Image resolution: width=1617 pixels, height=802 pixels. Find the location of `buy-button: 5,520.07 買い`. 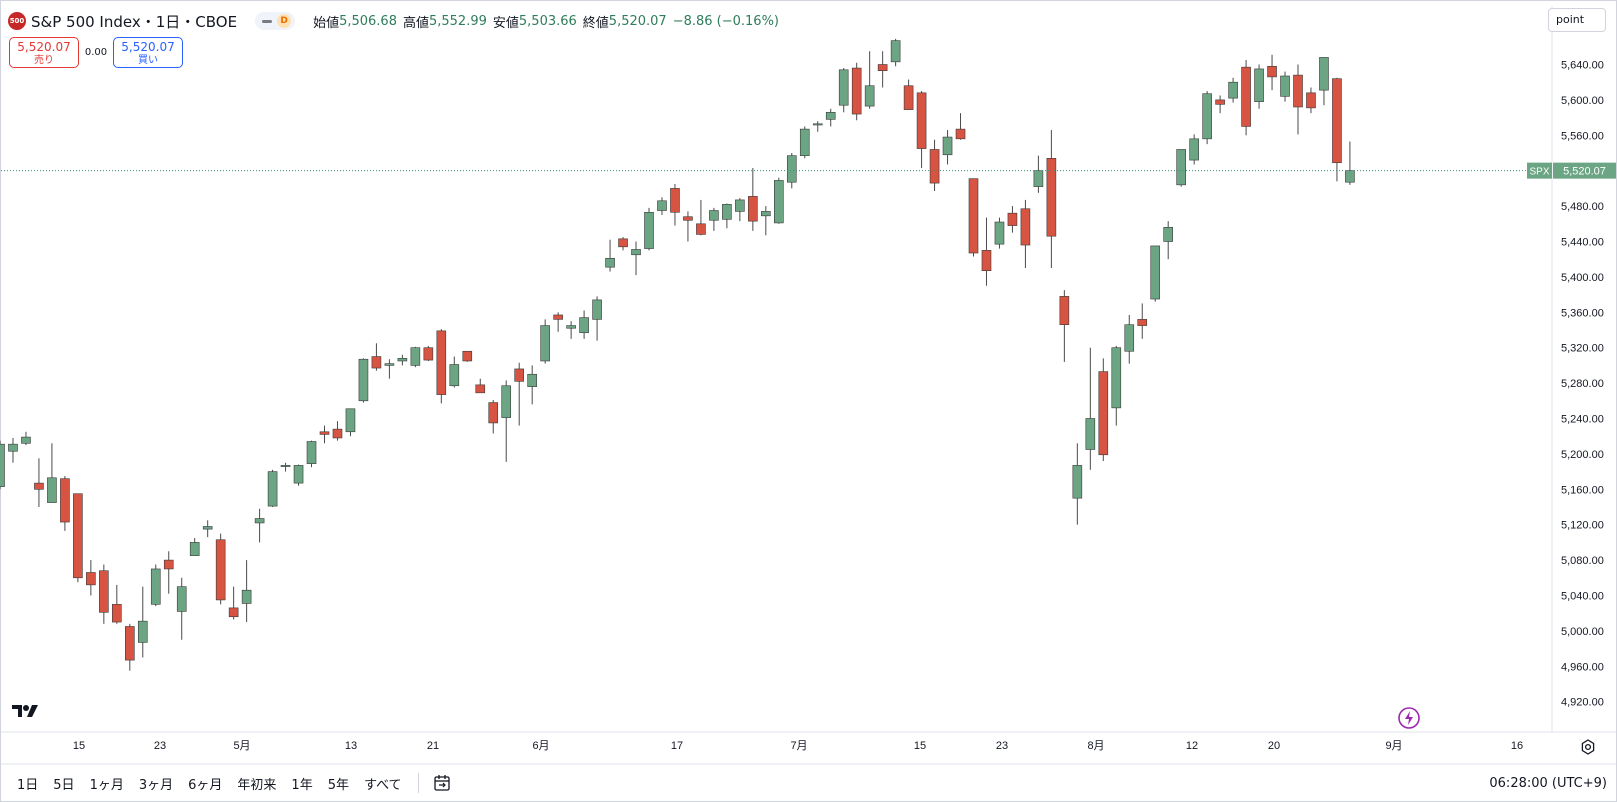

buy-button: 5,520.07 買い is located at coordinates (148, 52).